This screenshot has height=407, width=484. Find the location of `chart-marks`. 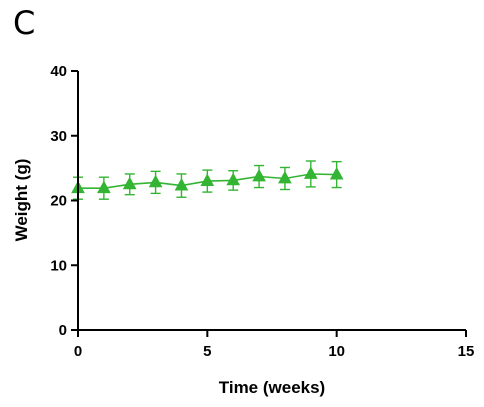

chart-marks is located at coordinates (207, 180).